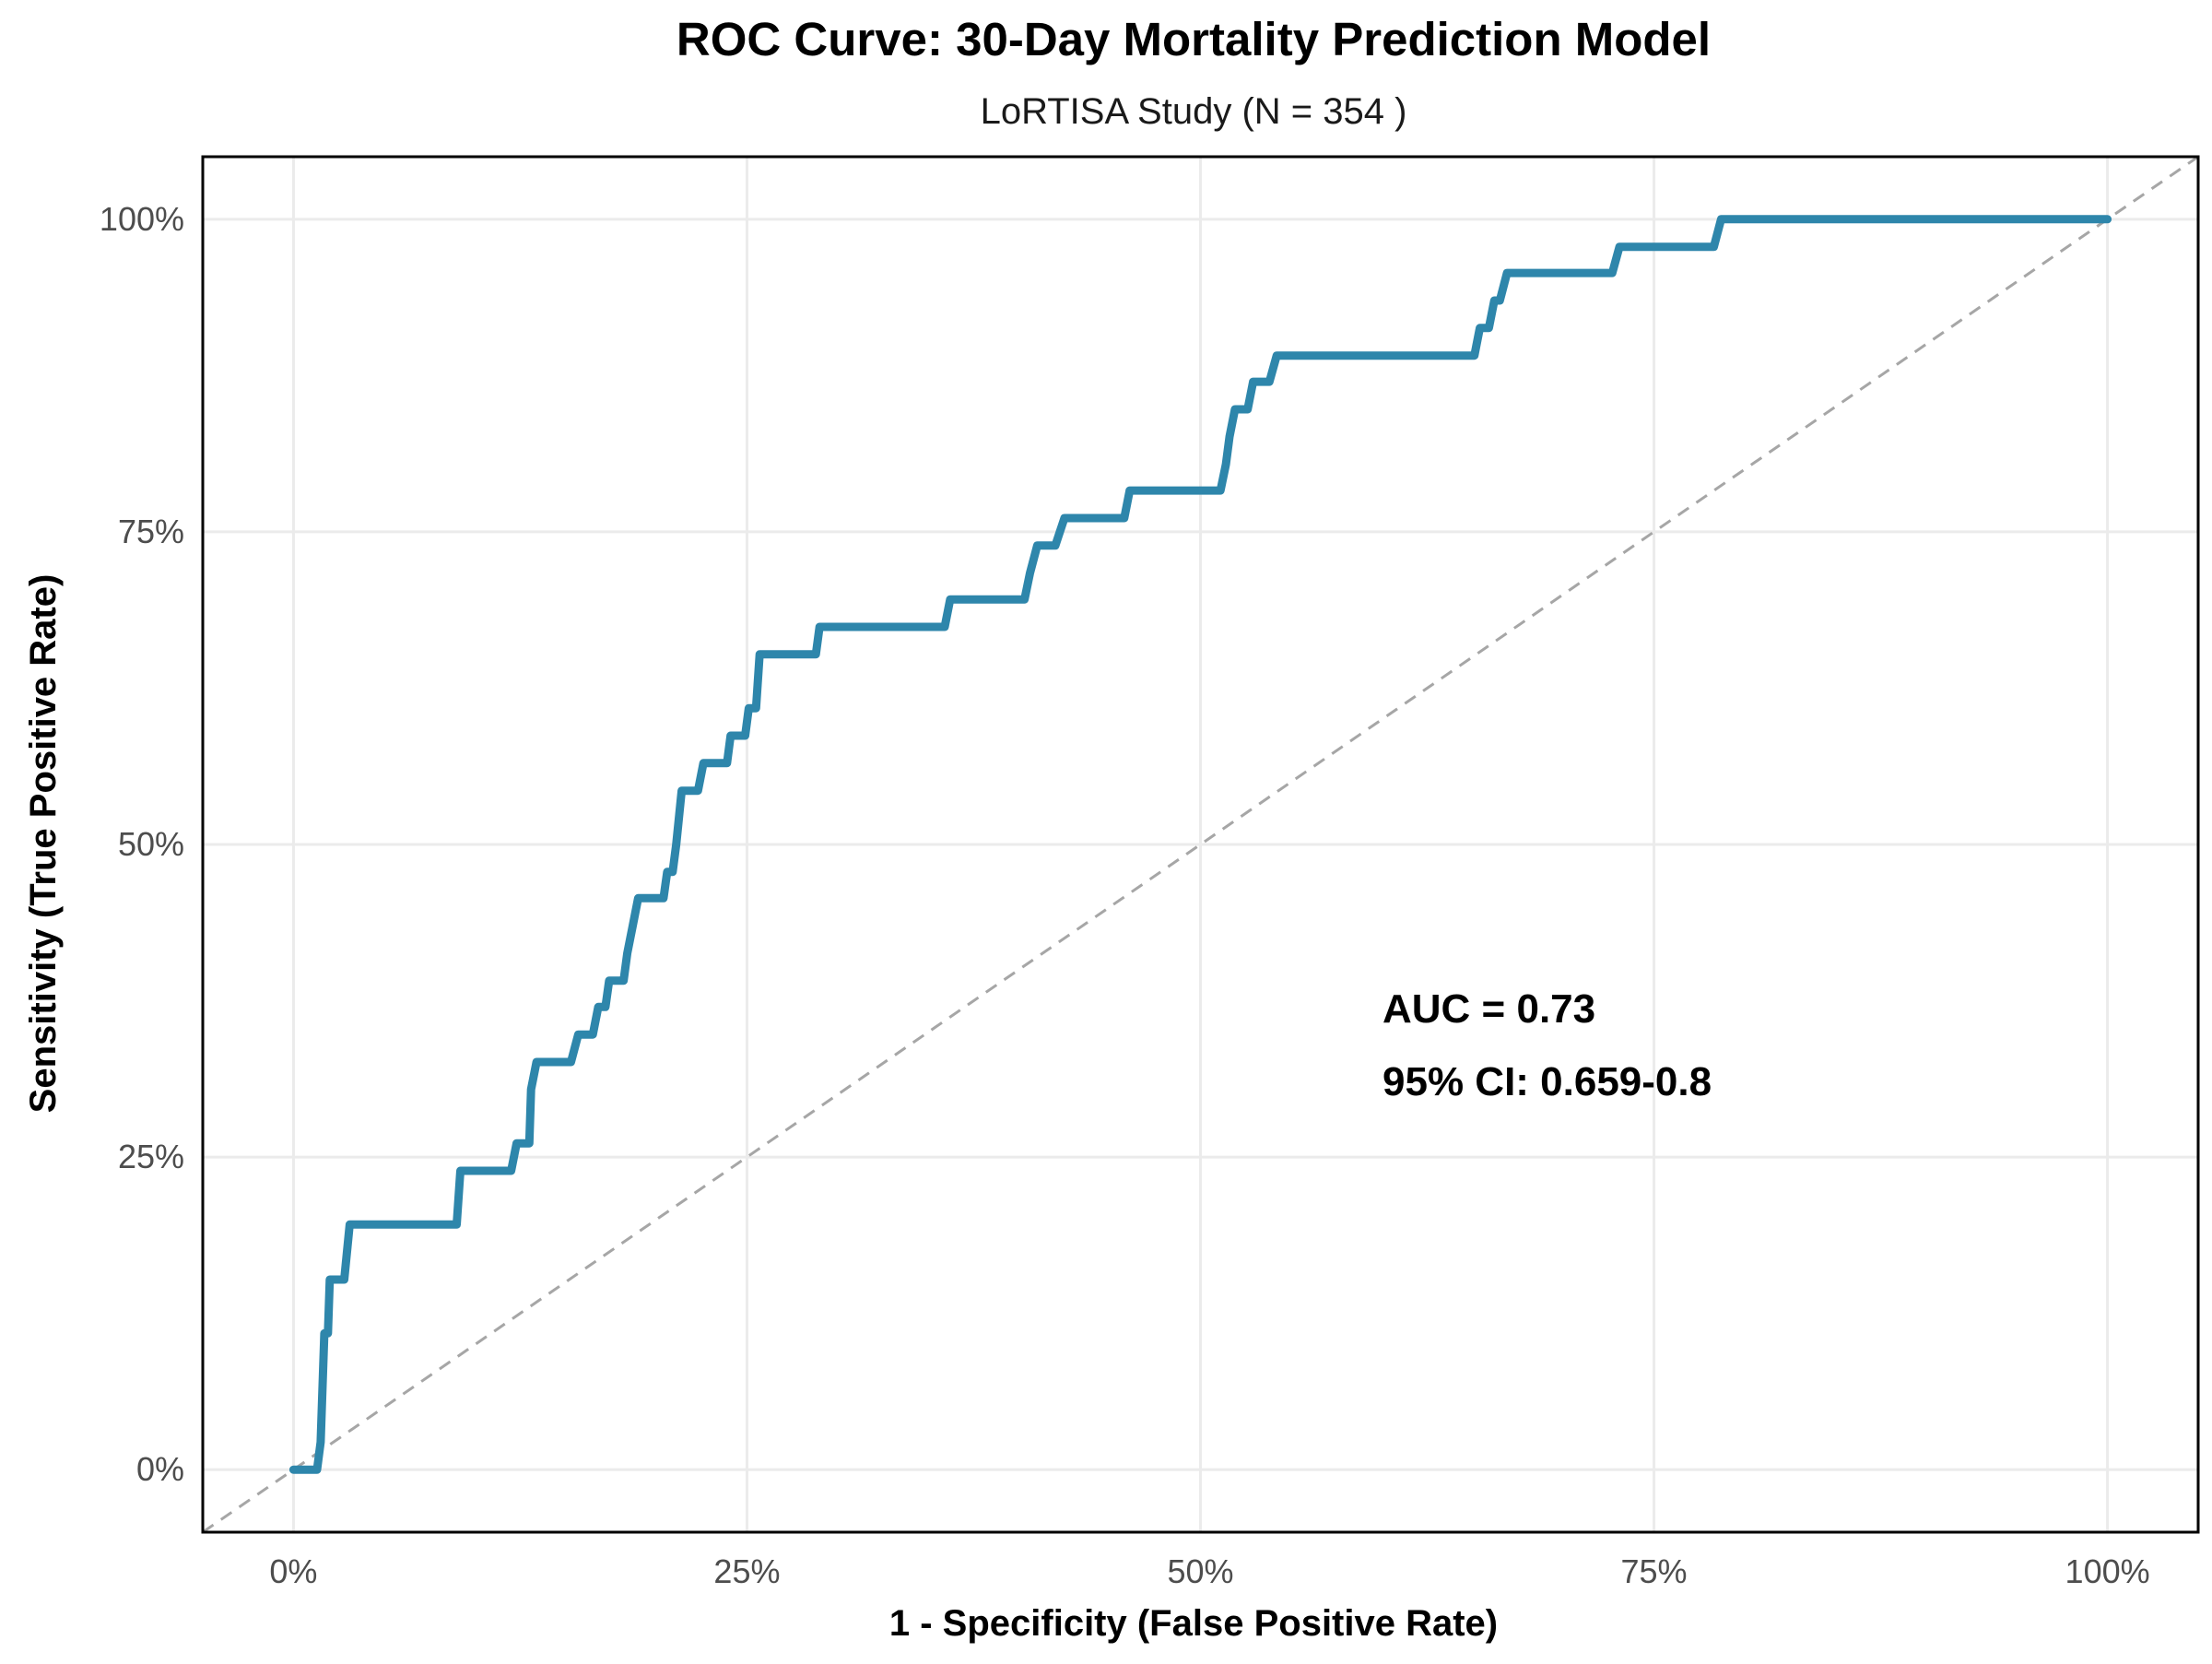 This screenshot has width=2212, height=1664. What do you see at coordinates (1194, 111) in the screenshot?
I see `chart-subtitle: LoRTISA Study (N = 354 )` at bounding box center [1194, 111].